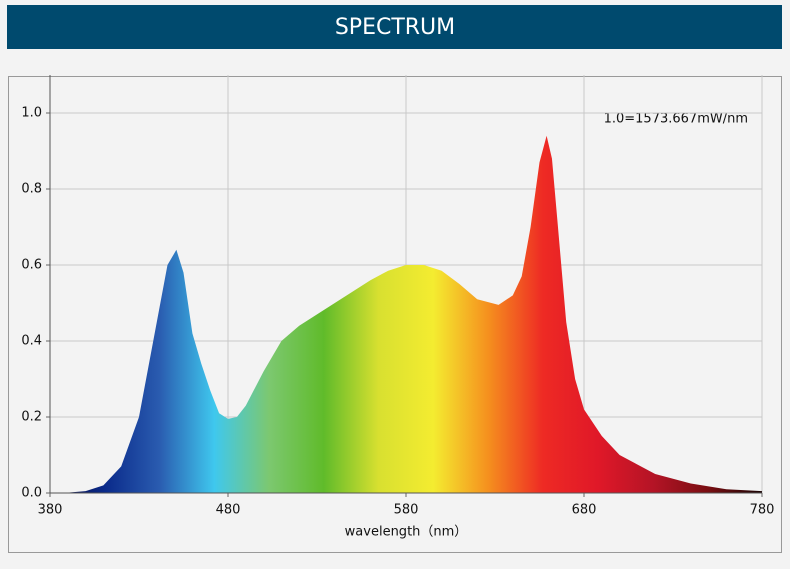 Image resolution: width=790 pixels, height=569 pixels. What do you see at coordinates (50, 510) in the screenshot?
I see `x-tick-label: 380` at bounding box center [50, 510].